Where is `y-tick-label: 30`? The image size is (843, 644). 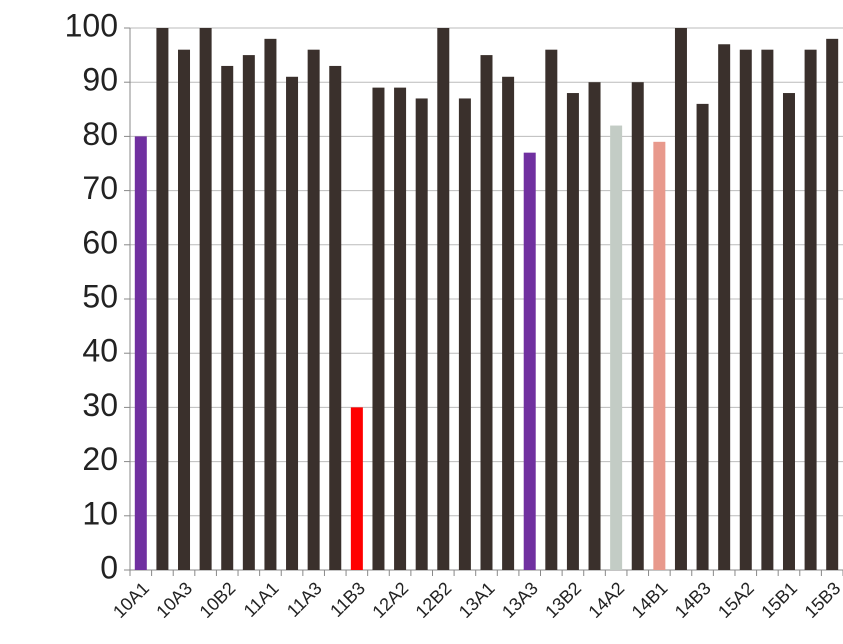 y-tick-label: 30 is located at coordinates (100, 405).